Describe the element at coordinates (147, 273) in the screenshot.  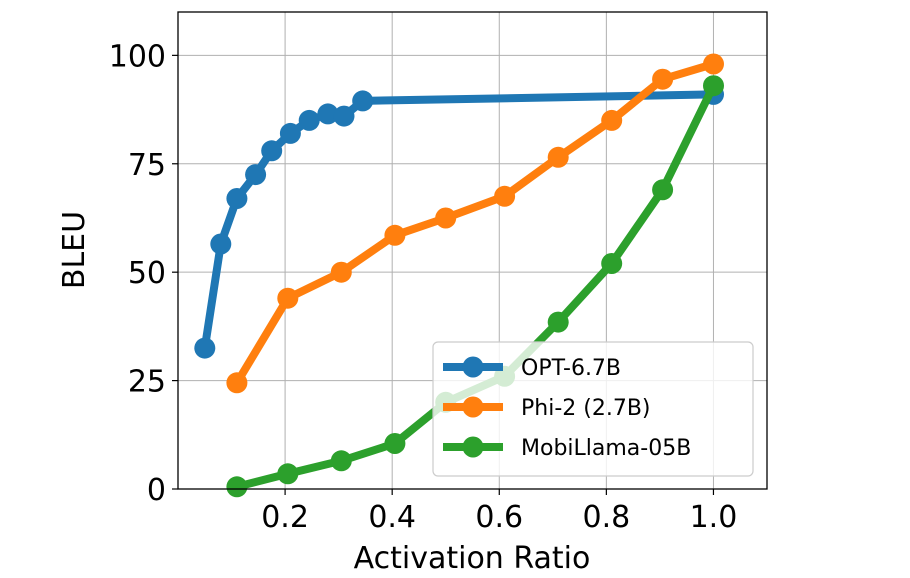
I see `y-tick-label: 50` at that location.